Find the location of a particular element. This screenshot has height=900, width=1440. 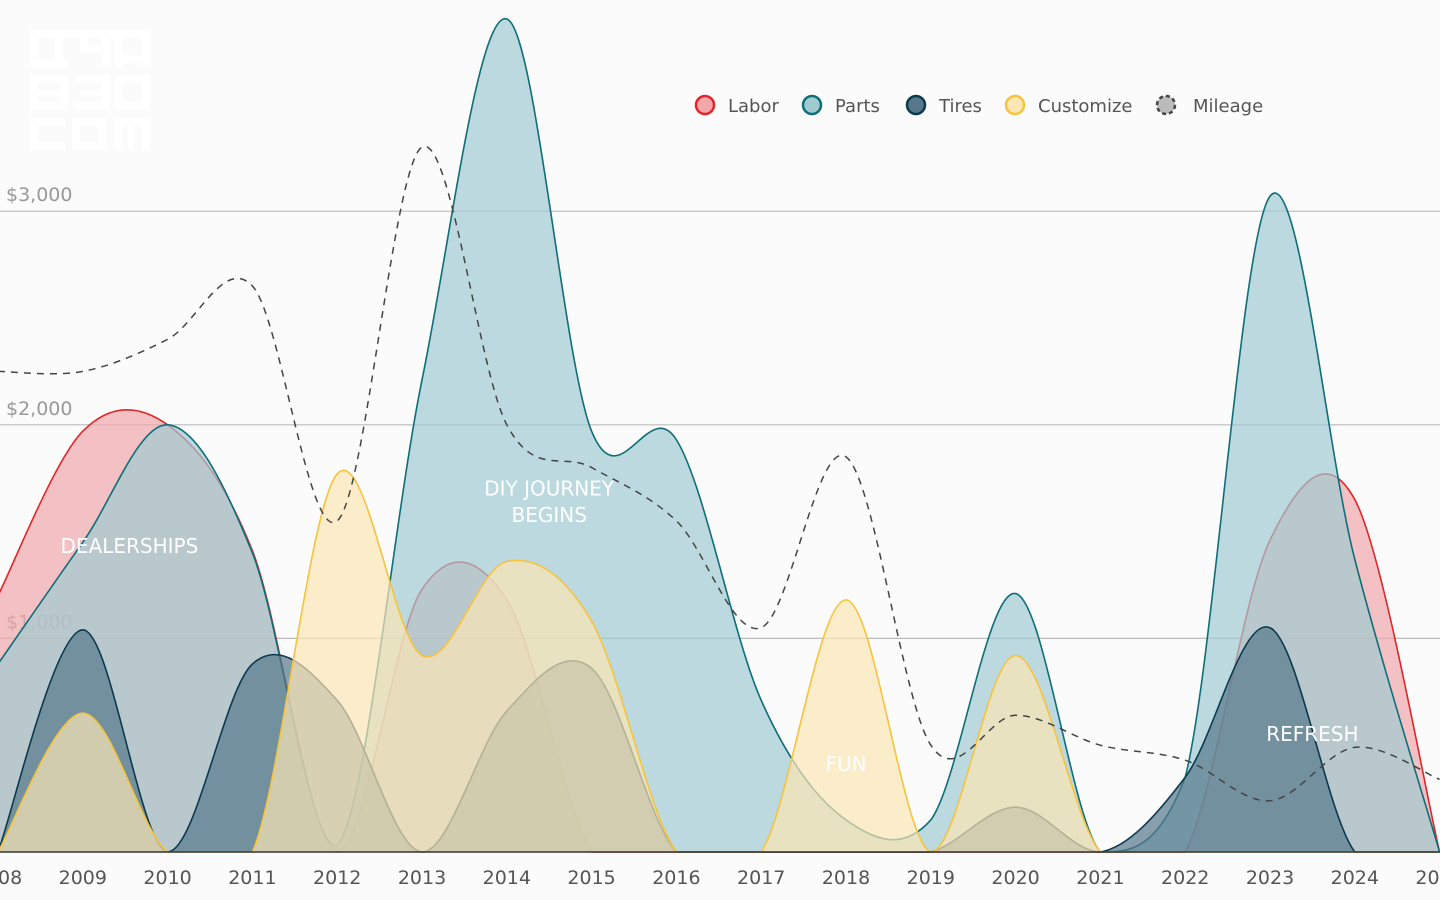

legend-label: Labor is located at coordinates (753, 106).